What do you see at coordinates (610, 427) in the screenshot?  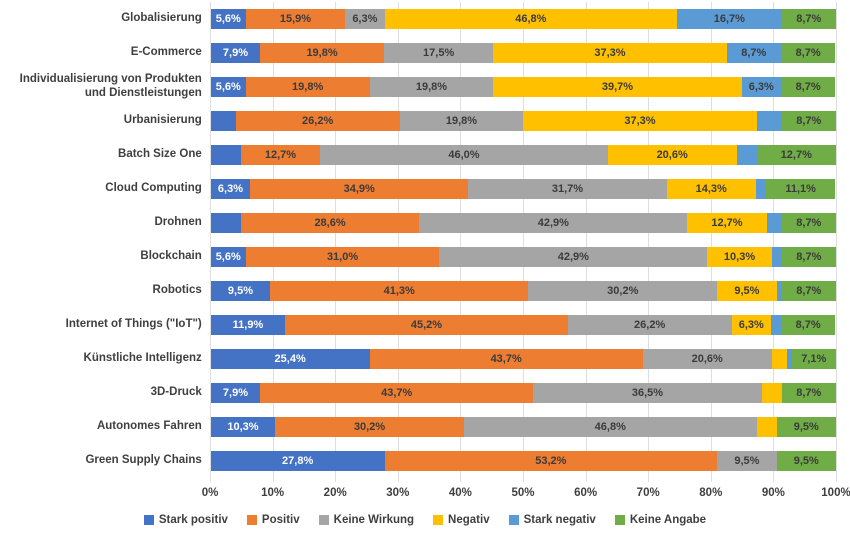 I see `bar-segment: 46,8%` at bounding box center [610, 427].